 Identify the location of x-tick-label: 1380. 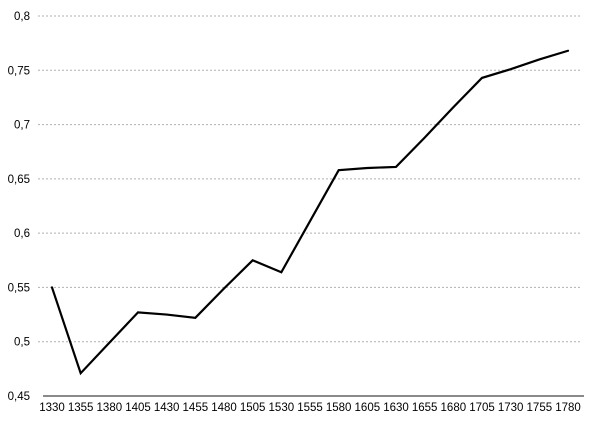
(110, 408).